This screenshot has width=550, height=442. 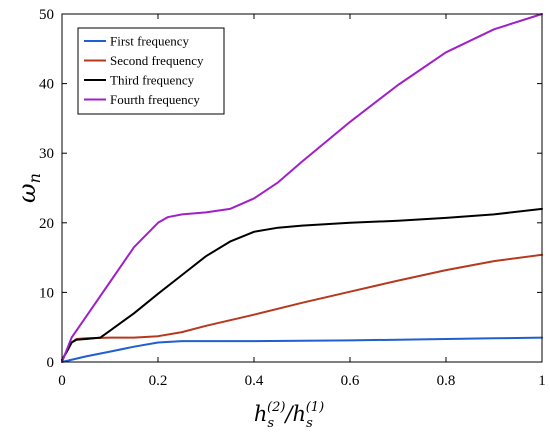 What do you see at coordinates (155, 99) in the screenshot?
I see `legend-label: Fourth frequency` at bounding box center [155, 99].